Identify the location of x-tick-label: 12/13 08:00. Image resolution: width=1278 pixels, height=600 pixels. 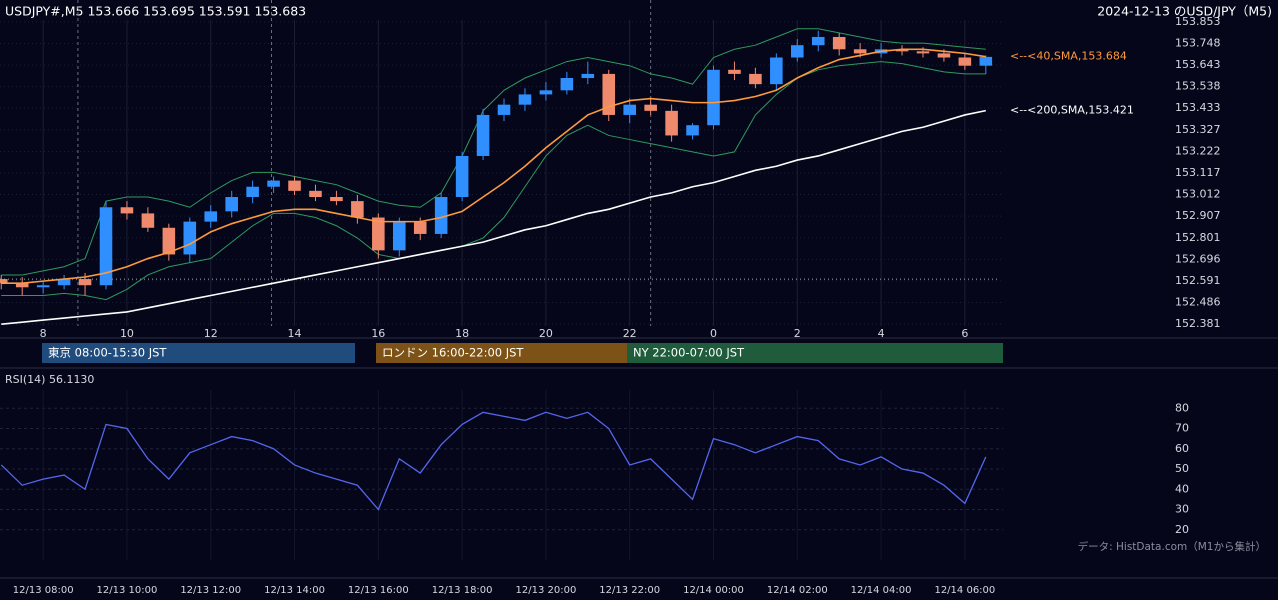
(43, 590).